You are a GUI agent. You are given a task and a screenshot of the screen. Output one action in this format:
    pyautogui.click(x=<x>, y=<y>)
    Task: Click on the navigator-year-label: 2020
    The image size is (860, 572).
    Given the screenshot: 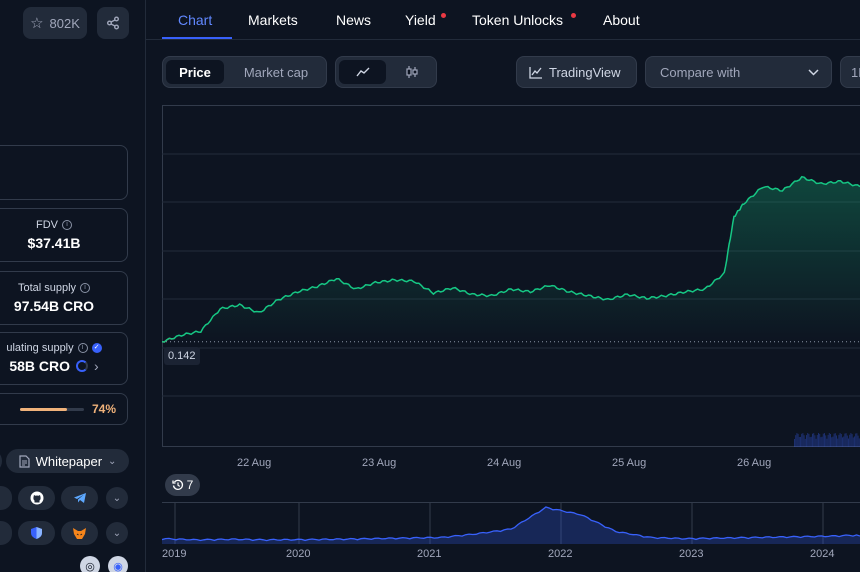 What is the action you would take?
    pyautogui.click(x=298, y=554)
    